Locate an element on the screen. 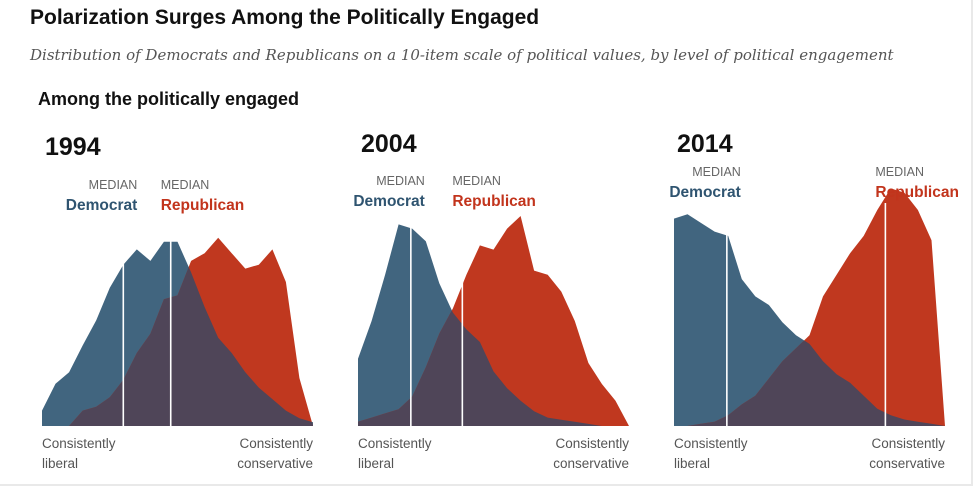  x-label-left-2-1994: liberal is located at coordinates (60, 463).